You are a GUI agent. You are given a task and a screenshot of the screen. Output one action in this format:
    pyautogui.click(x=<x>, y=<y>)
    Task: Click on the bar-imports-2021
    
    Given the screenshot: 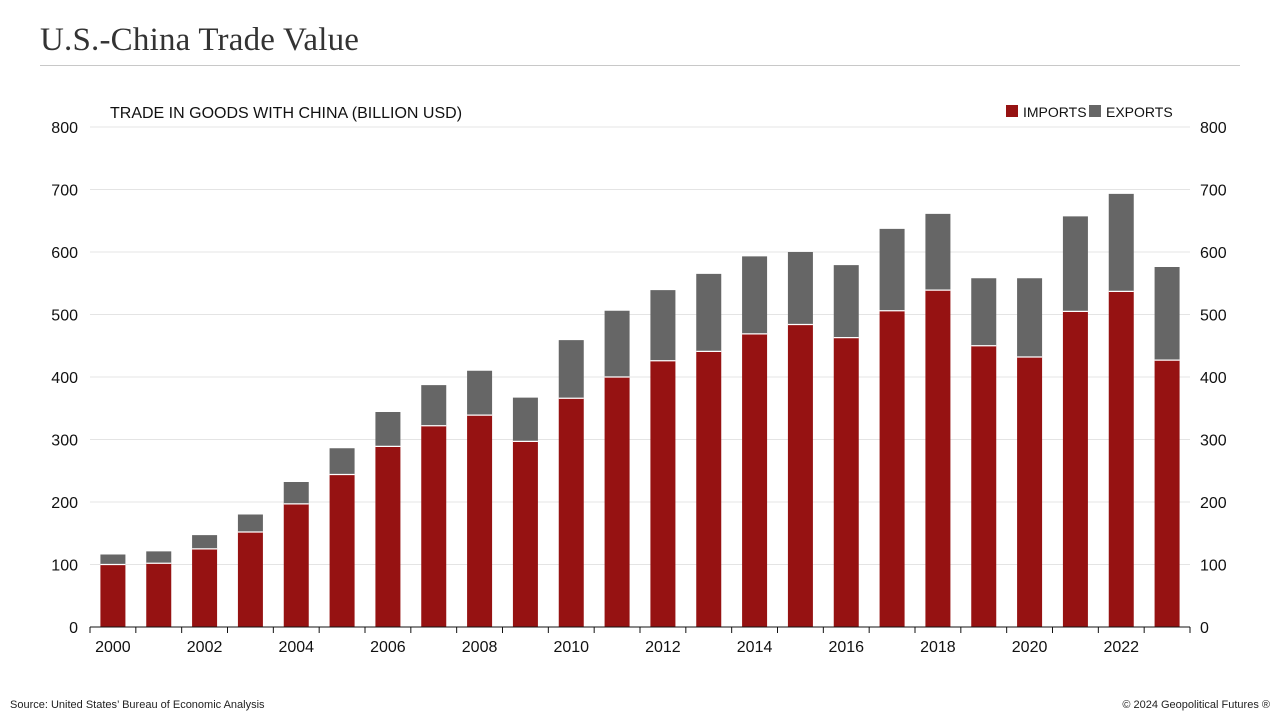 What is the action you would take?
    pyautogui.click(x=1075, y=469)
    